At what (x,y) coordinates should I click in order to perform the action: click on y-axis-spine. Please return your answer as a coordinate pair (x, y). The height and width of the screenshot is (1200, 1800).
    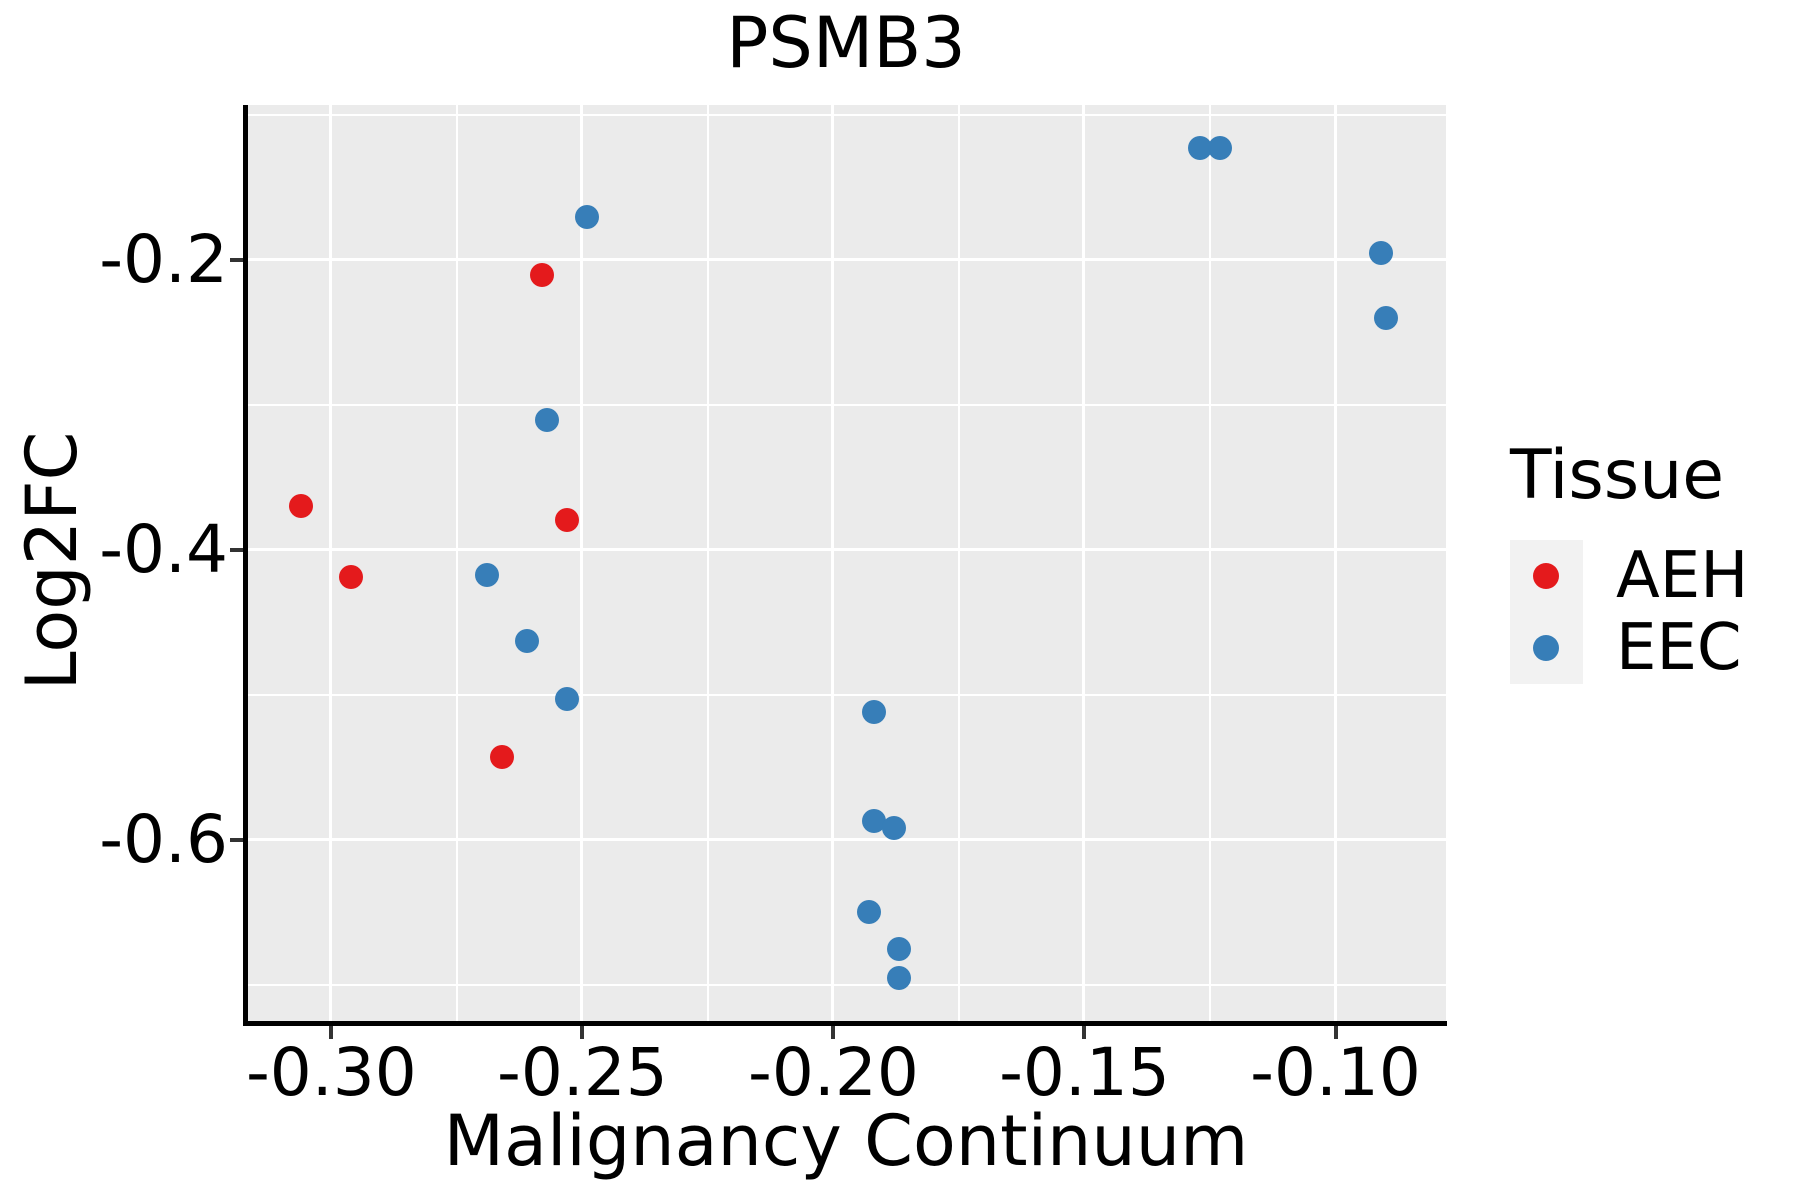
    Looking at the image, I should click on (245, 565).